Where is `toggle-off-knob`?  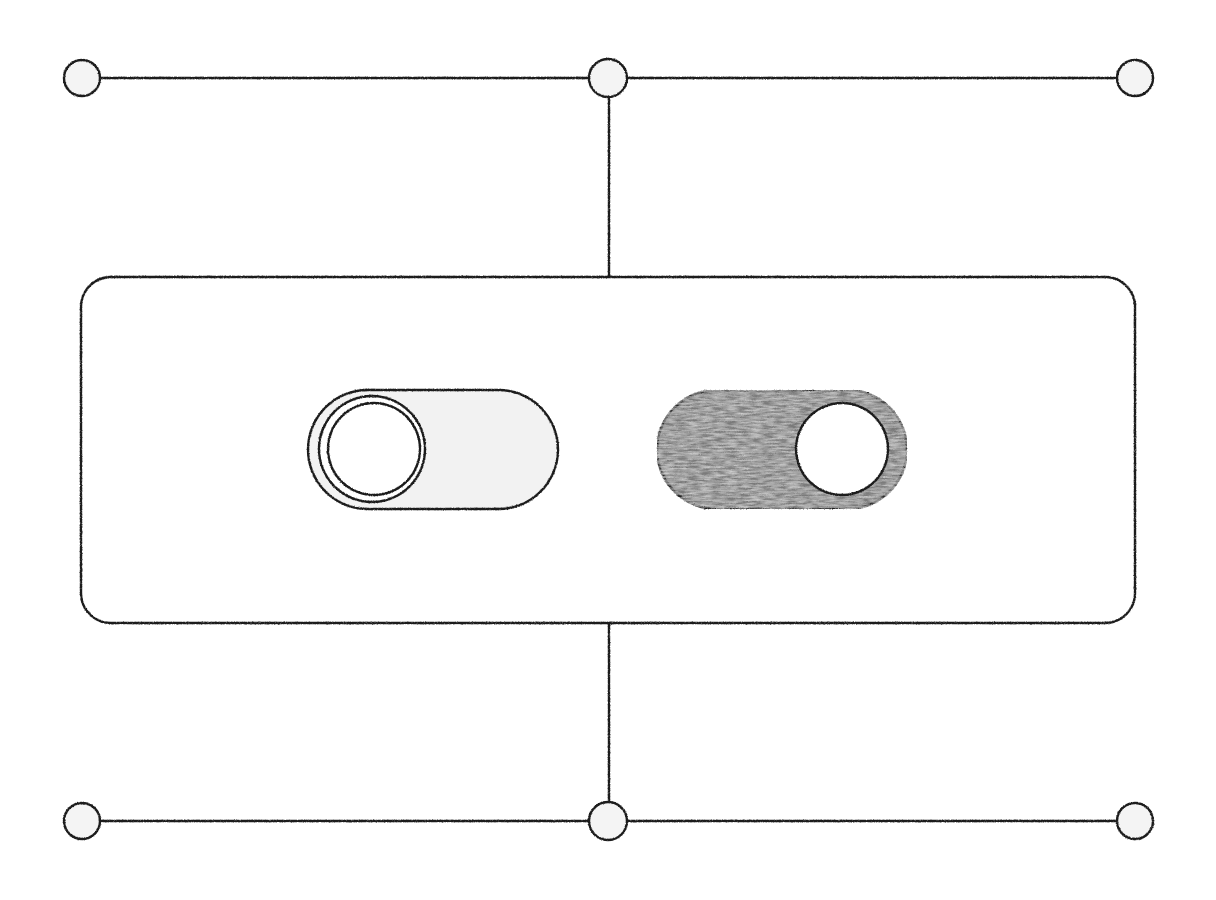 toggle-off-knob is located at coordinates (374, 449).